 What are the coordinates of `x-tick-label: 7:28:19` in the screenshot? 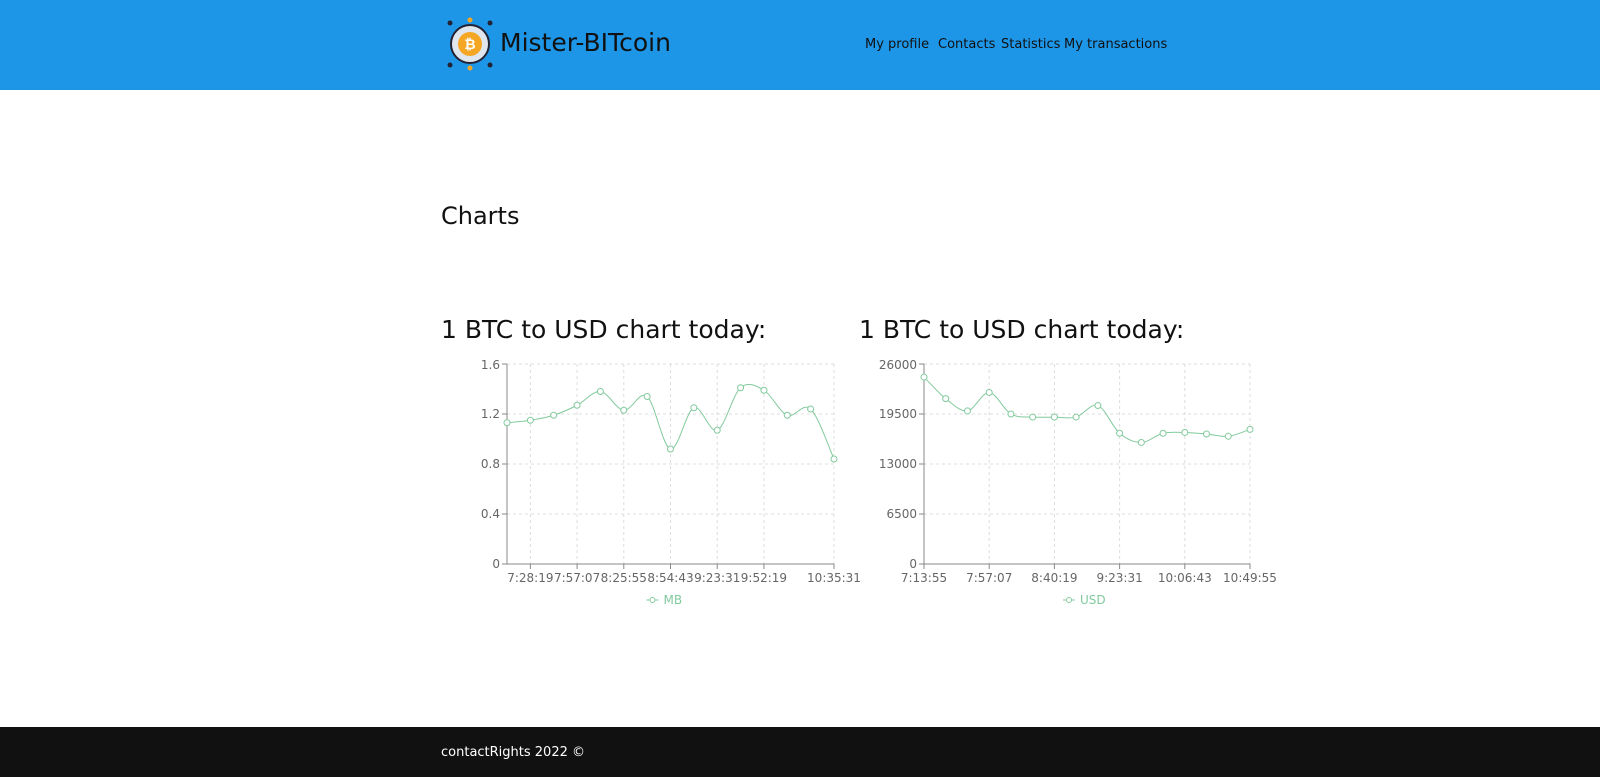 It's located at (530, 578).